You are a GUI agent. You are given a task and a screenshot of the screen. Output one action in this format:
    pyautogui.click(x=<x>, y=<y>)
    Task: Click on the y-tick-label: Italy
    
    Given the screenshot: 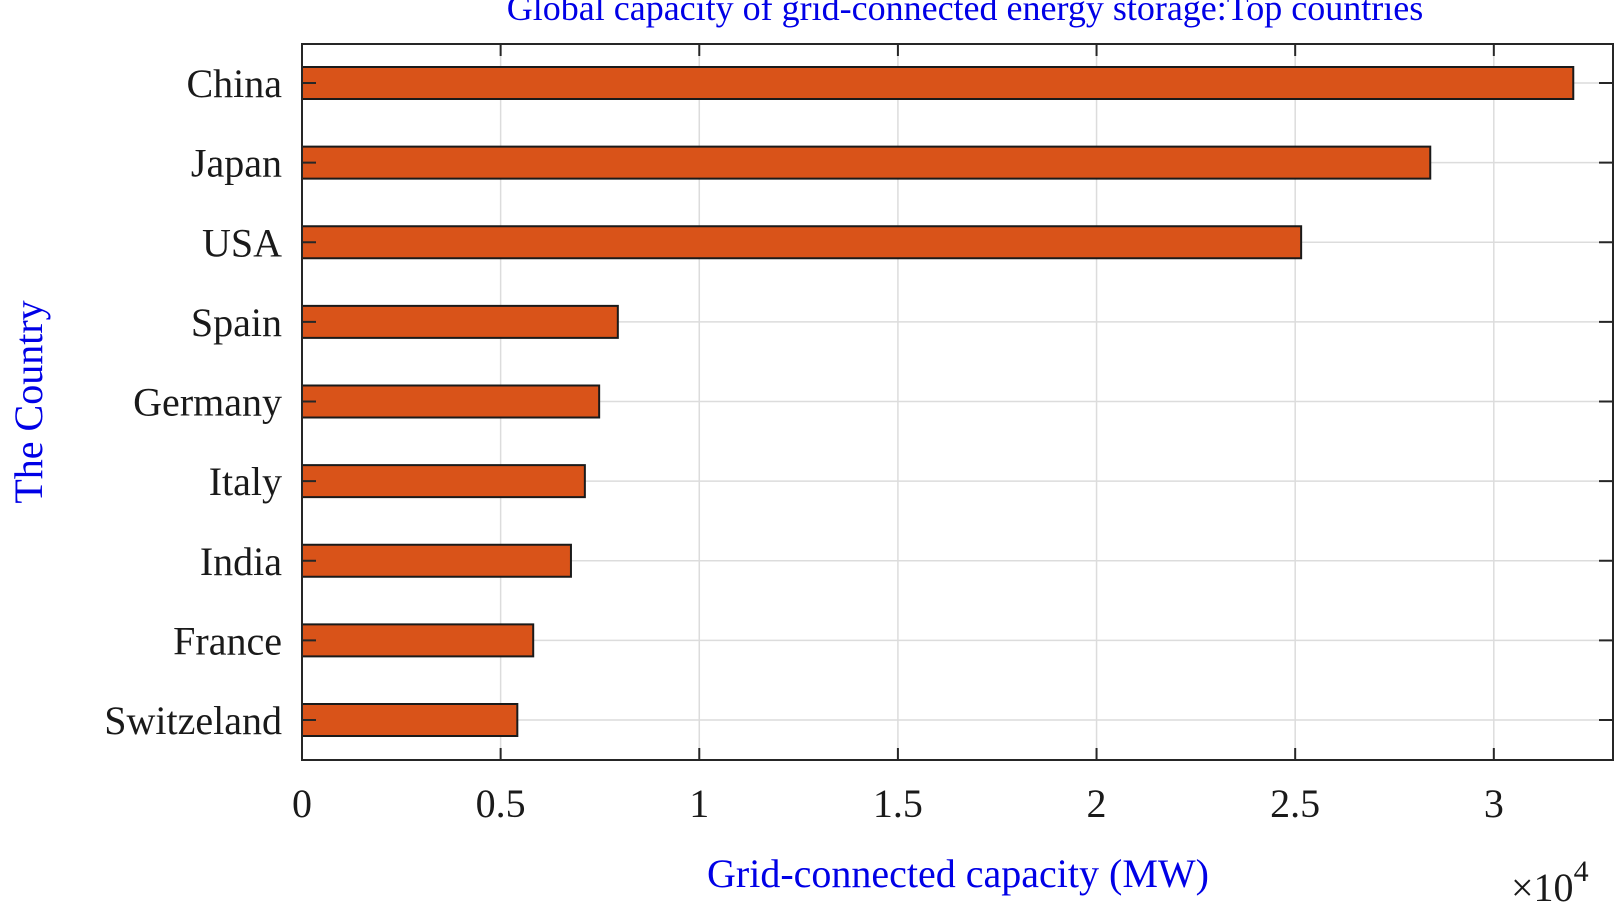 What is the action you would take?
    pyautogui.click(x=245, y=481)
    